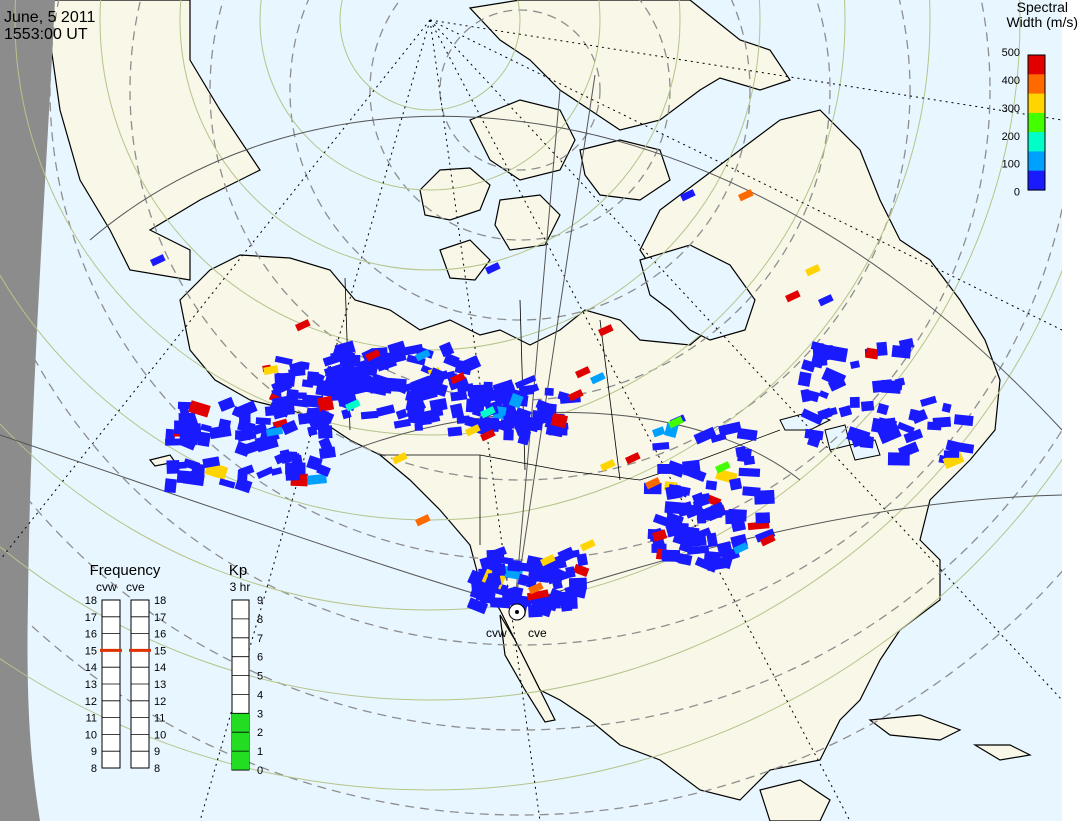 The height and width of the screenshot is (821, 1080). What do you see at coordinates (260, 752) in the screenshot?
I see `kp-tick-label: 1` at bounding box center [260, 752].